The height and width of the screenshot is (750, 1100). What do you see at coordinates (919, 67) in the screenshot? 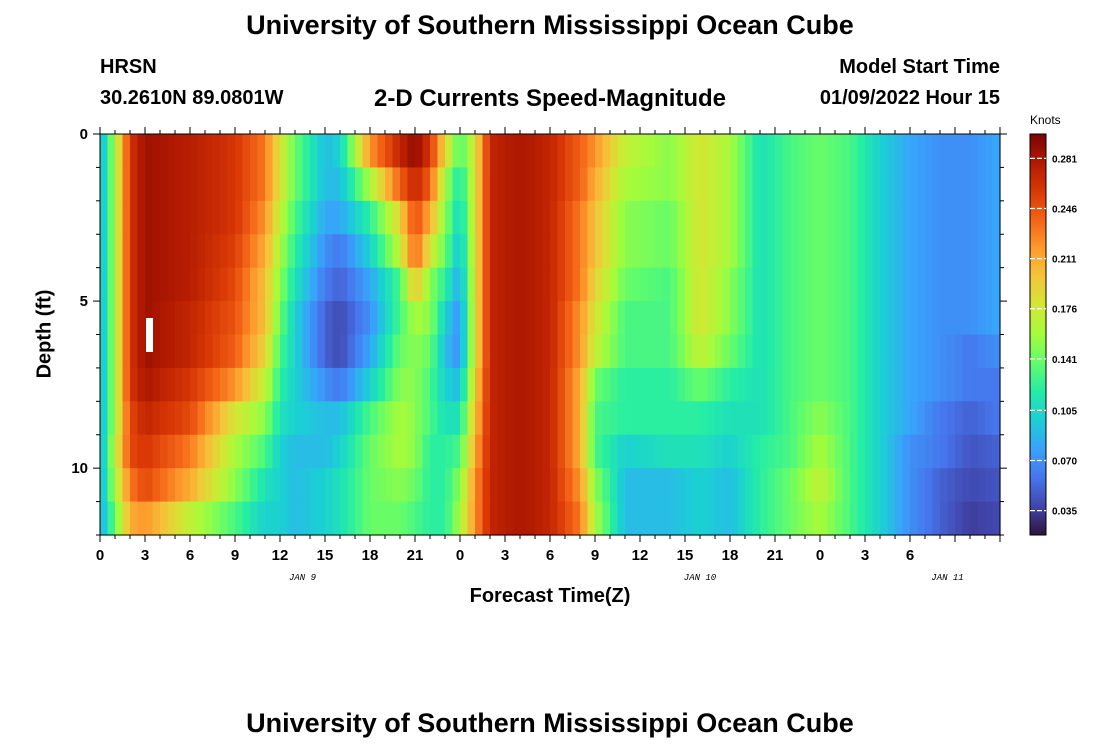
I see `model-start-label: Model Start Time` at bounding box center [919, 67].